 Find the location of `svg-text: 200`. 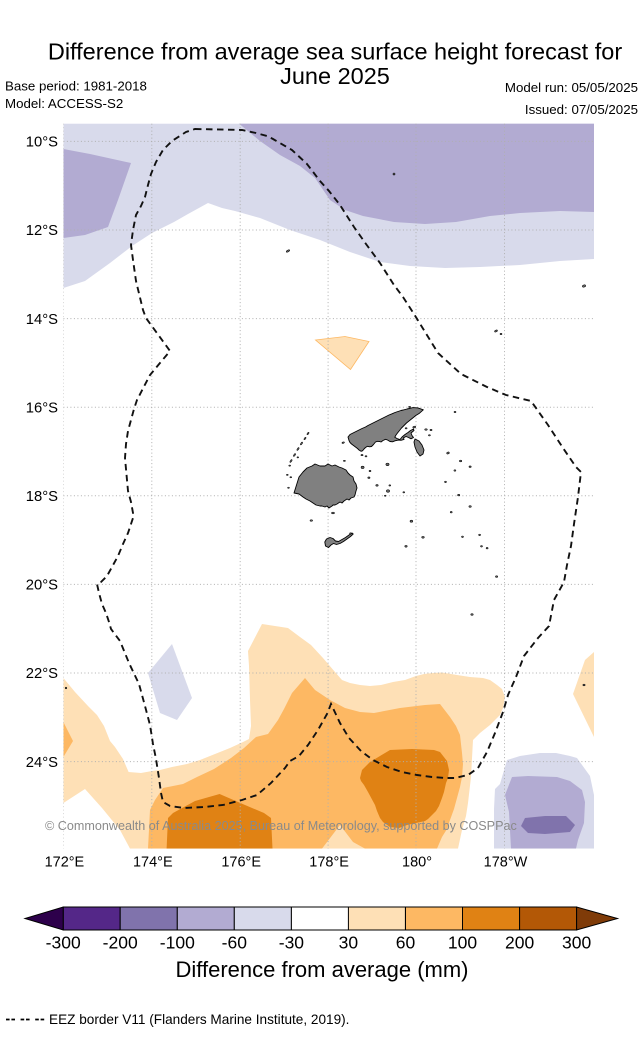

svg-text: 200 is located at coordinates (519, 943).